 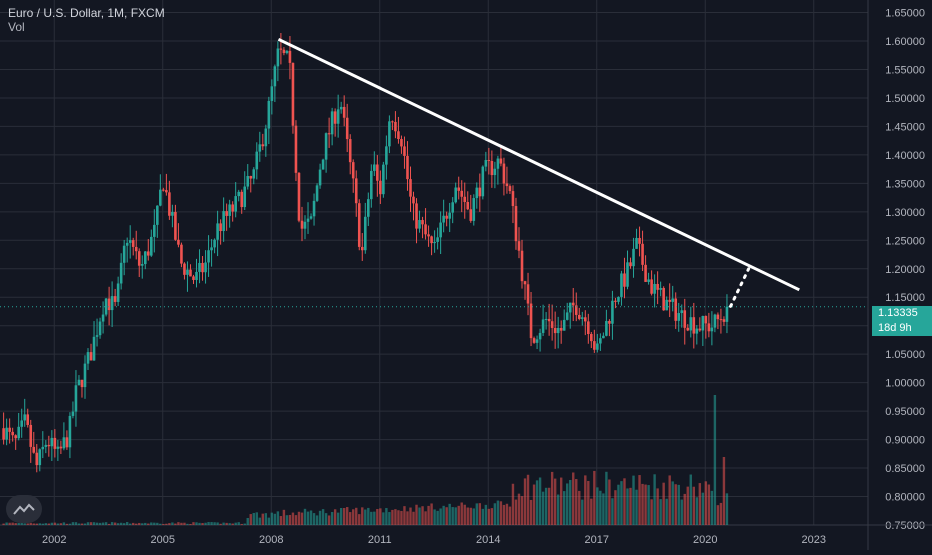 What do you see at coordinates (905, 213) in the screenshot?
I see `y-tick-label: 1.30000` at bounding box center [905, 213].